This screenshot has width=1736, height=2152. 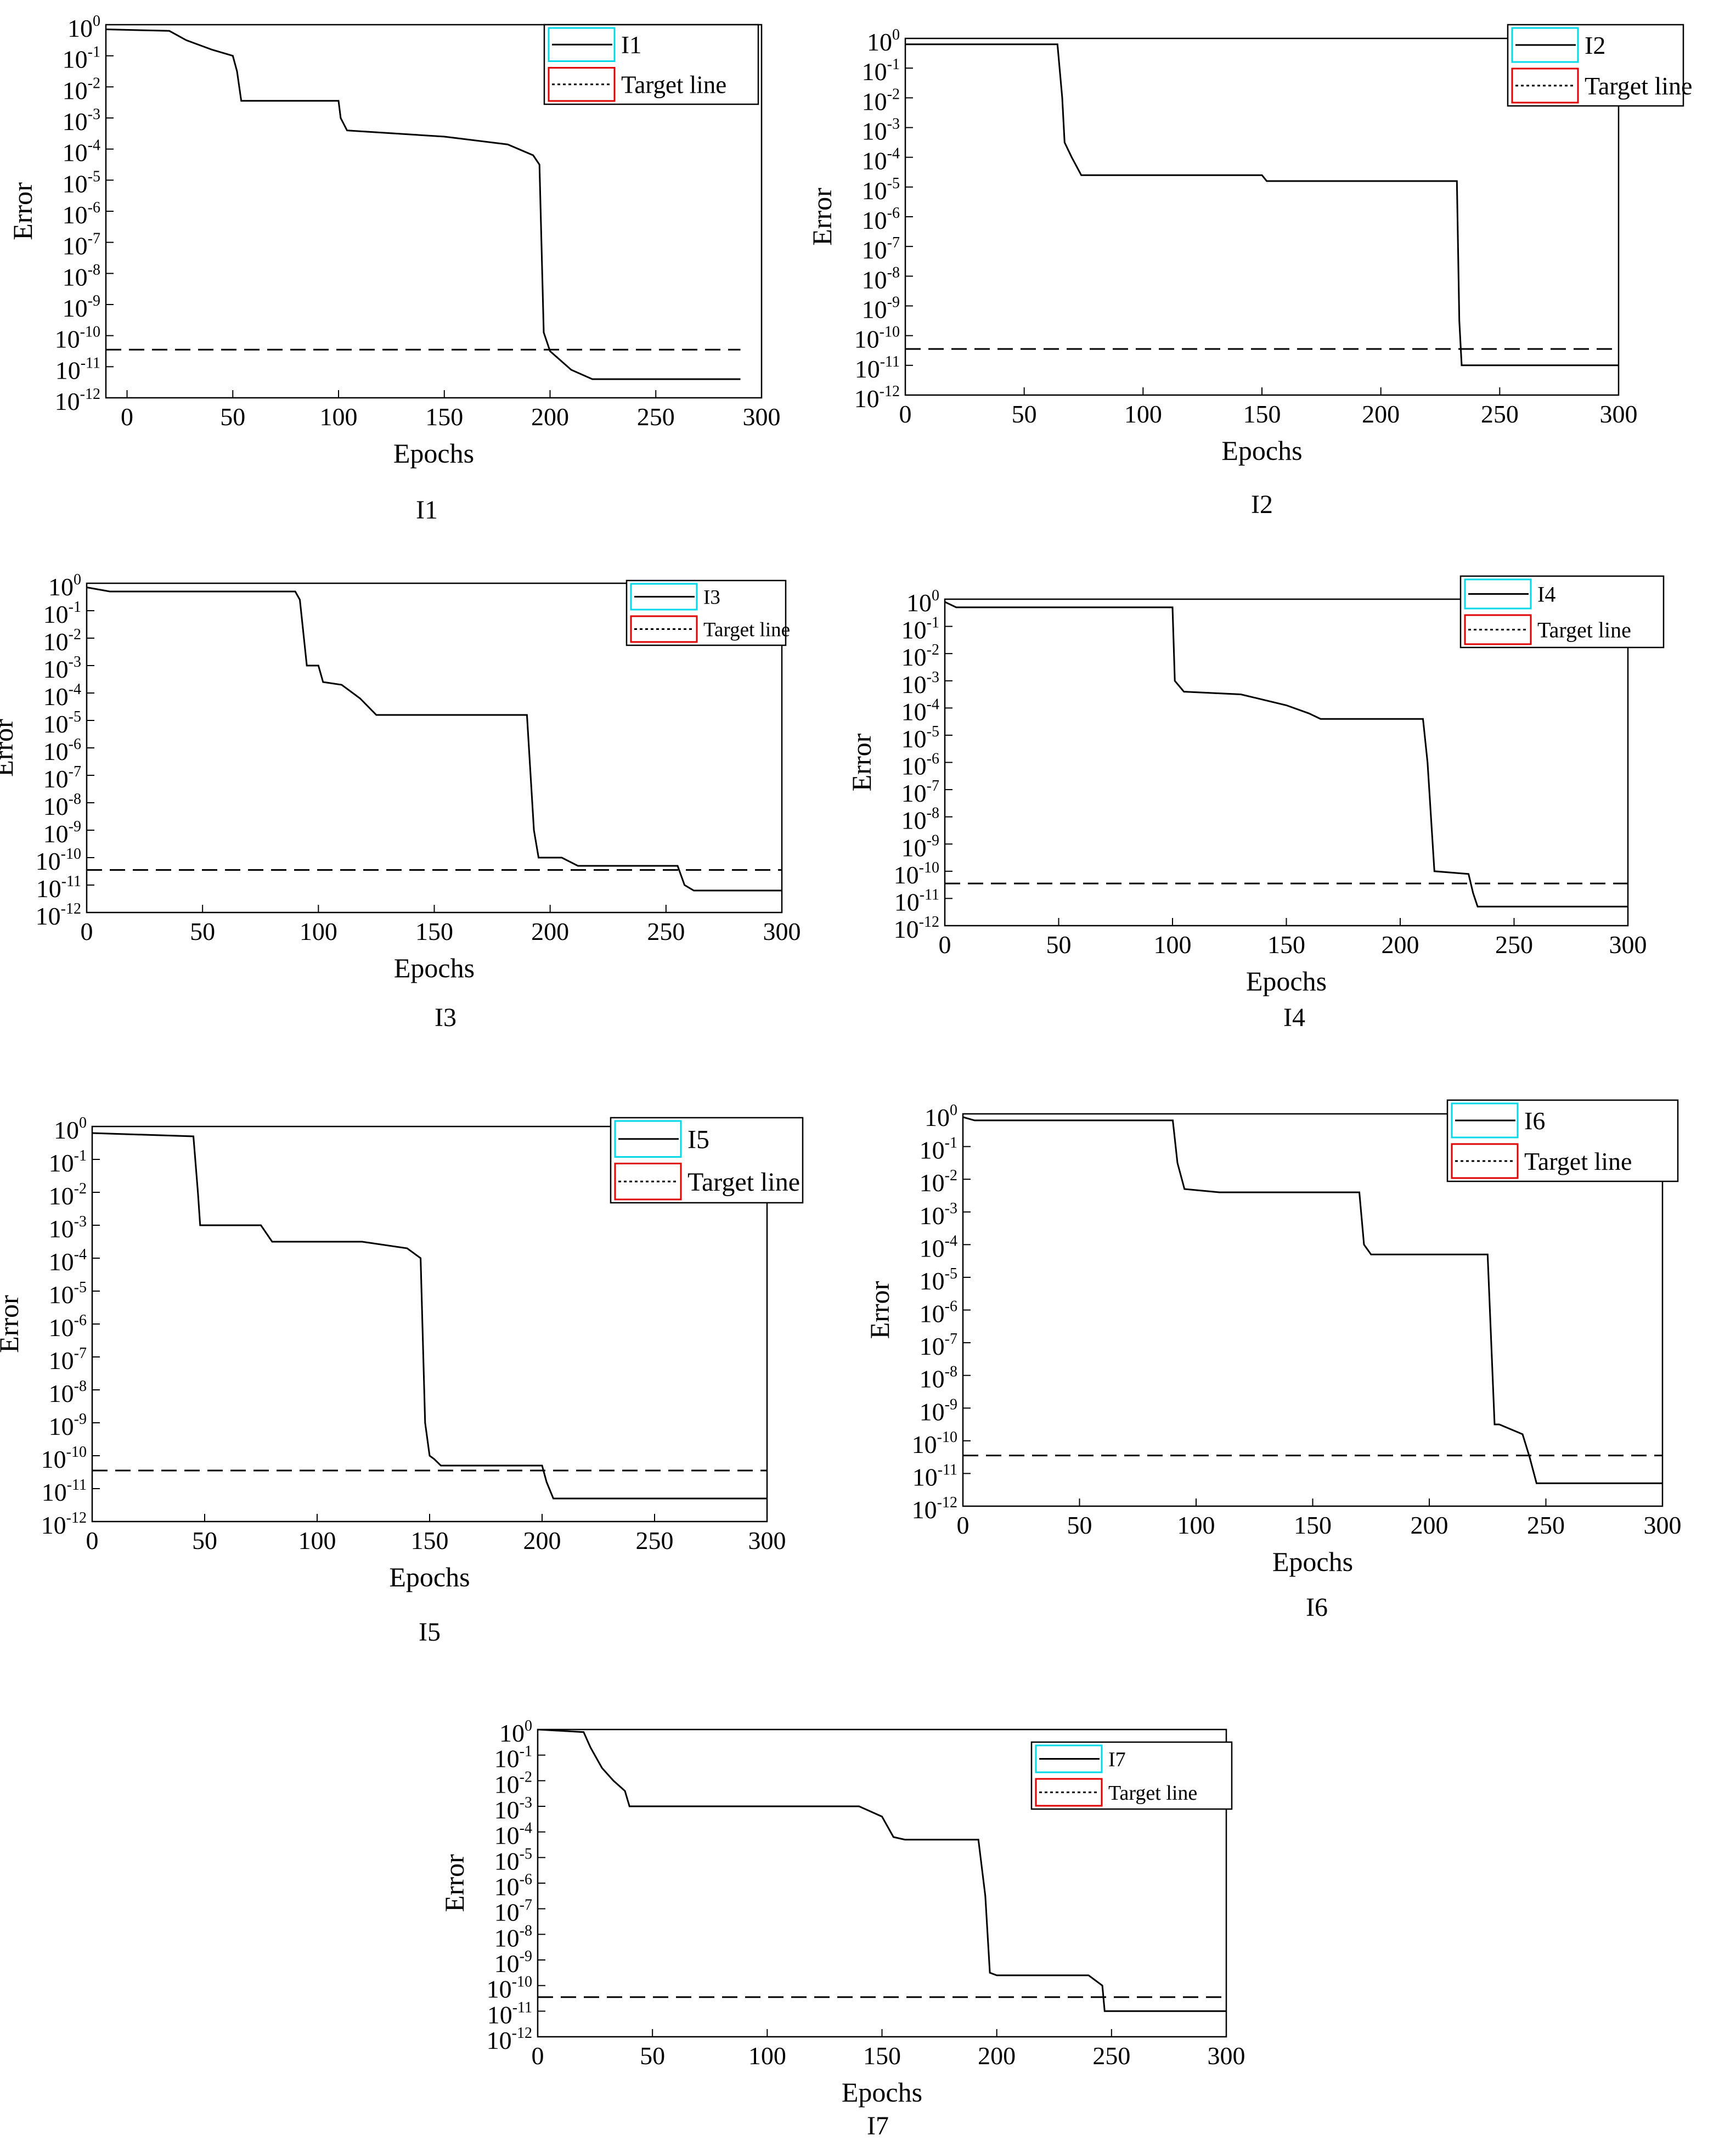 What do you see at coordinates (651, 64) in the screenshot?
I see `legend: I1 Target line` at bounding box center [651, 64].